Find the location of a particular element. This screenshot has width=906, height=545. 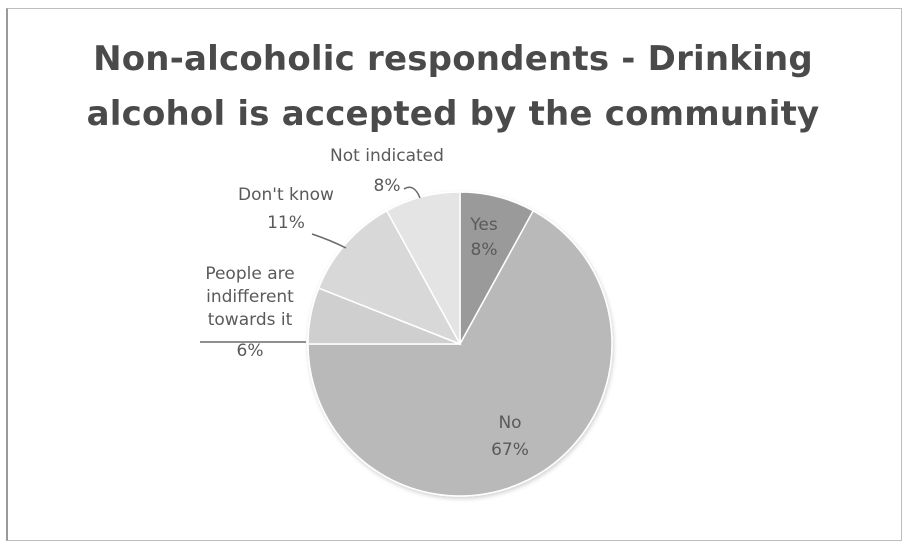

data-label-category: People are is located at coordinates (249, 274).